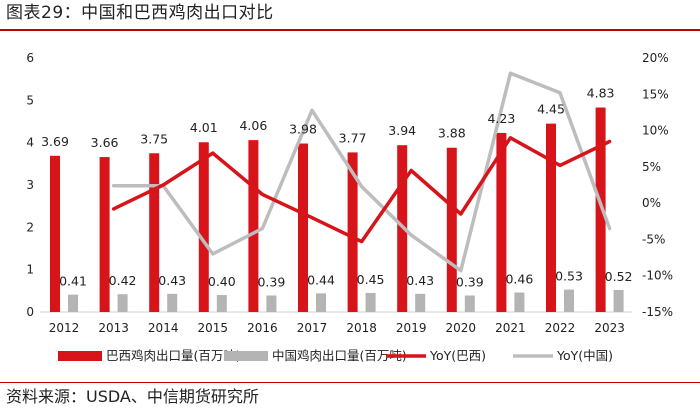  I want to click on x-tick-label: 2012, so click(64, 328).